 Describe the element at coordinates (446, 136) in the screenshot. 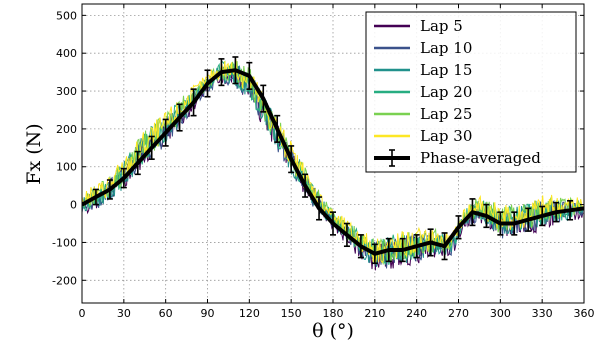

I see `legend-label: Lap 30` at that location.